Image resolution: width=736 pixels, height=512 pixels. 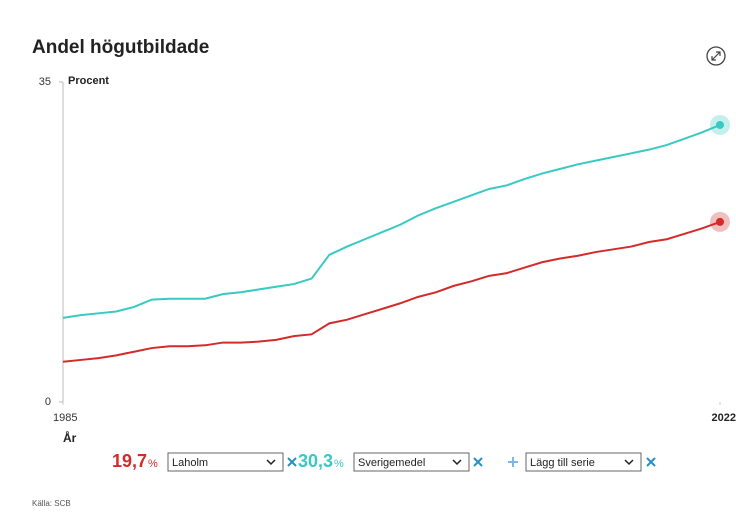 I want to click on select-text: Sverigemedel, so click(x=391, y=463).